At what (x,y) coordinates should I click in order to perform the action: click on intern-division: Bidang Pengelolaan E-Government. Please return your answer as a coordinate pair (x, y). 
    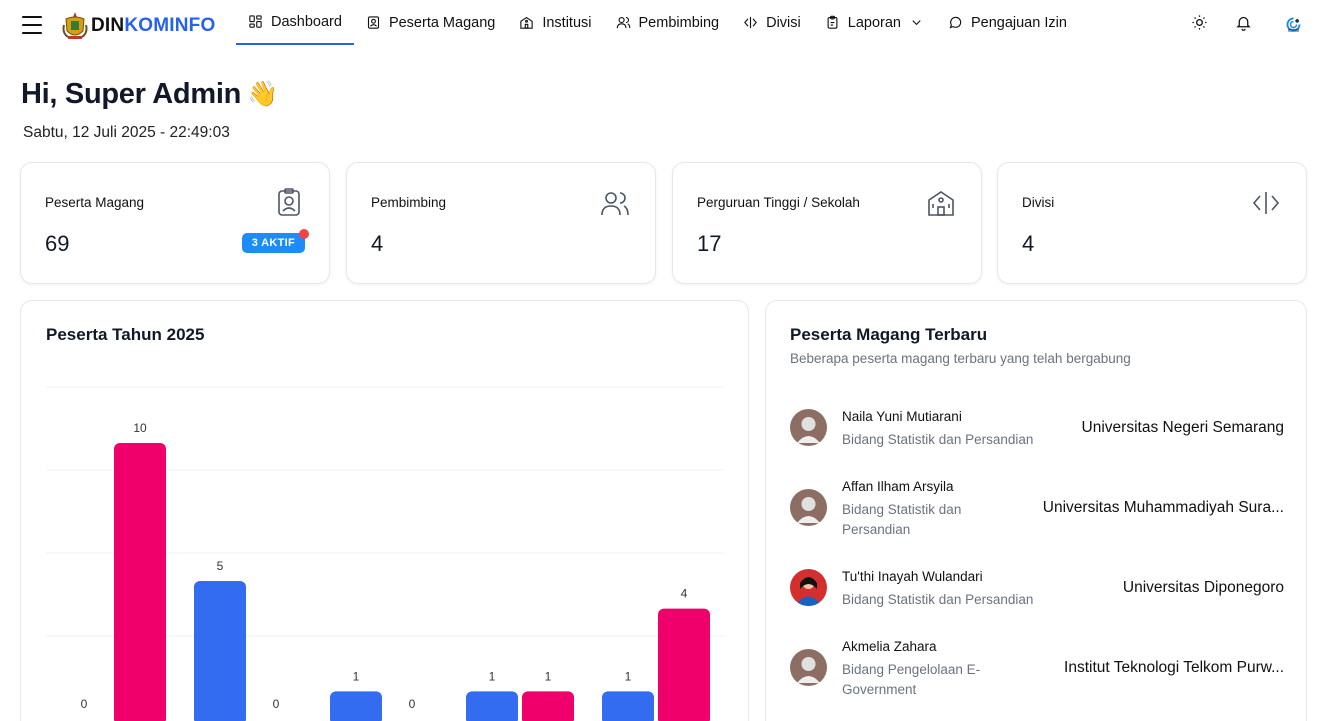
    Looking at the image, I should click on (911, 679).